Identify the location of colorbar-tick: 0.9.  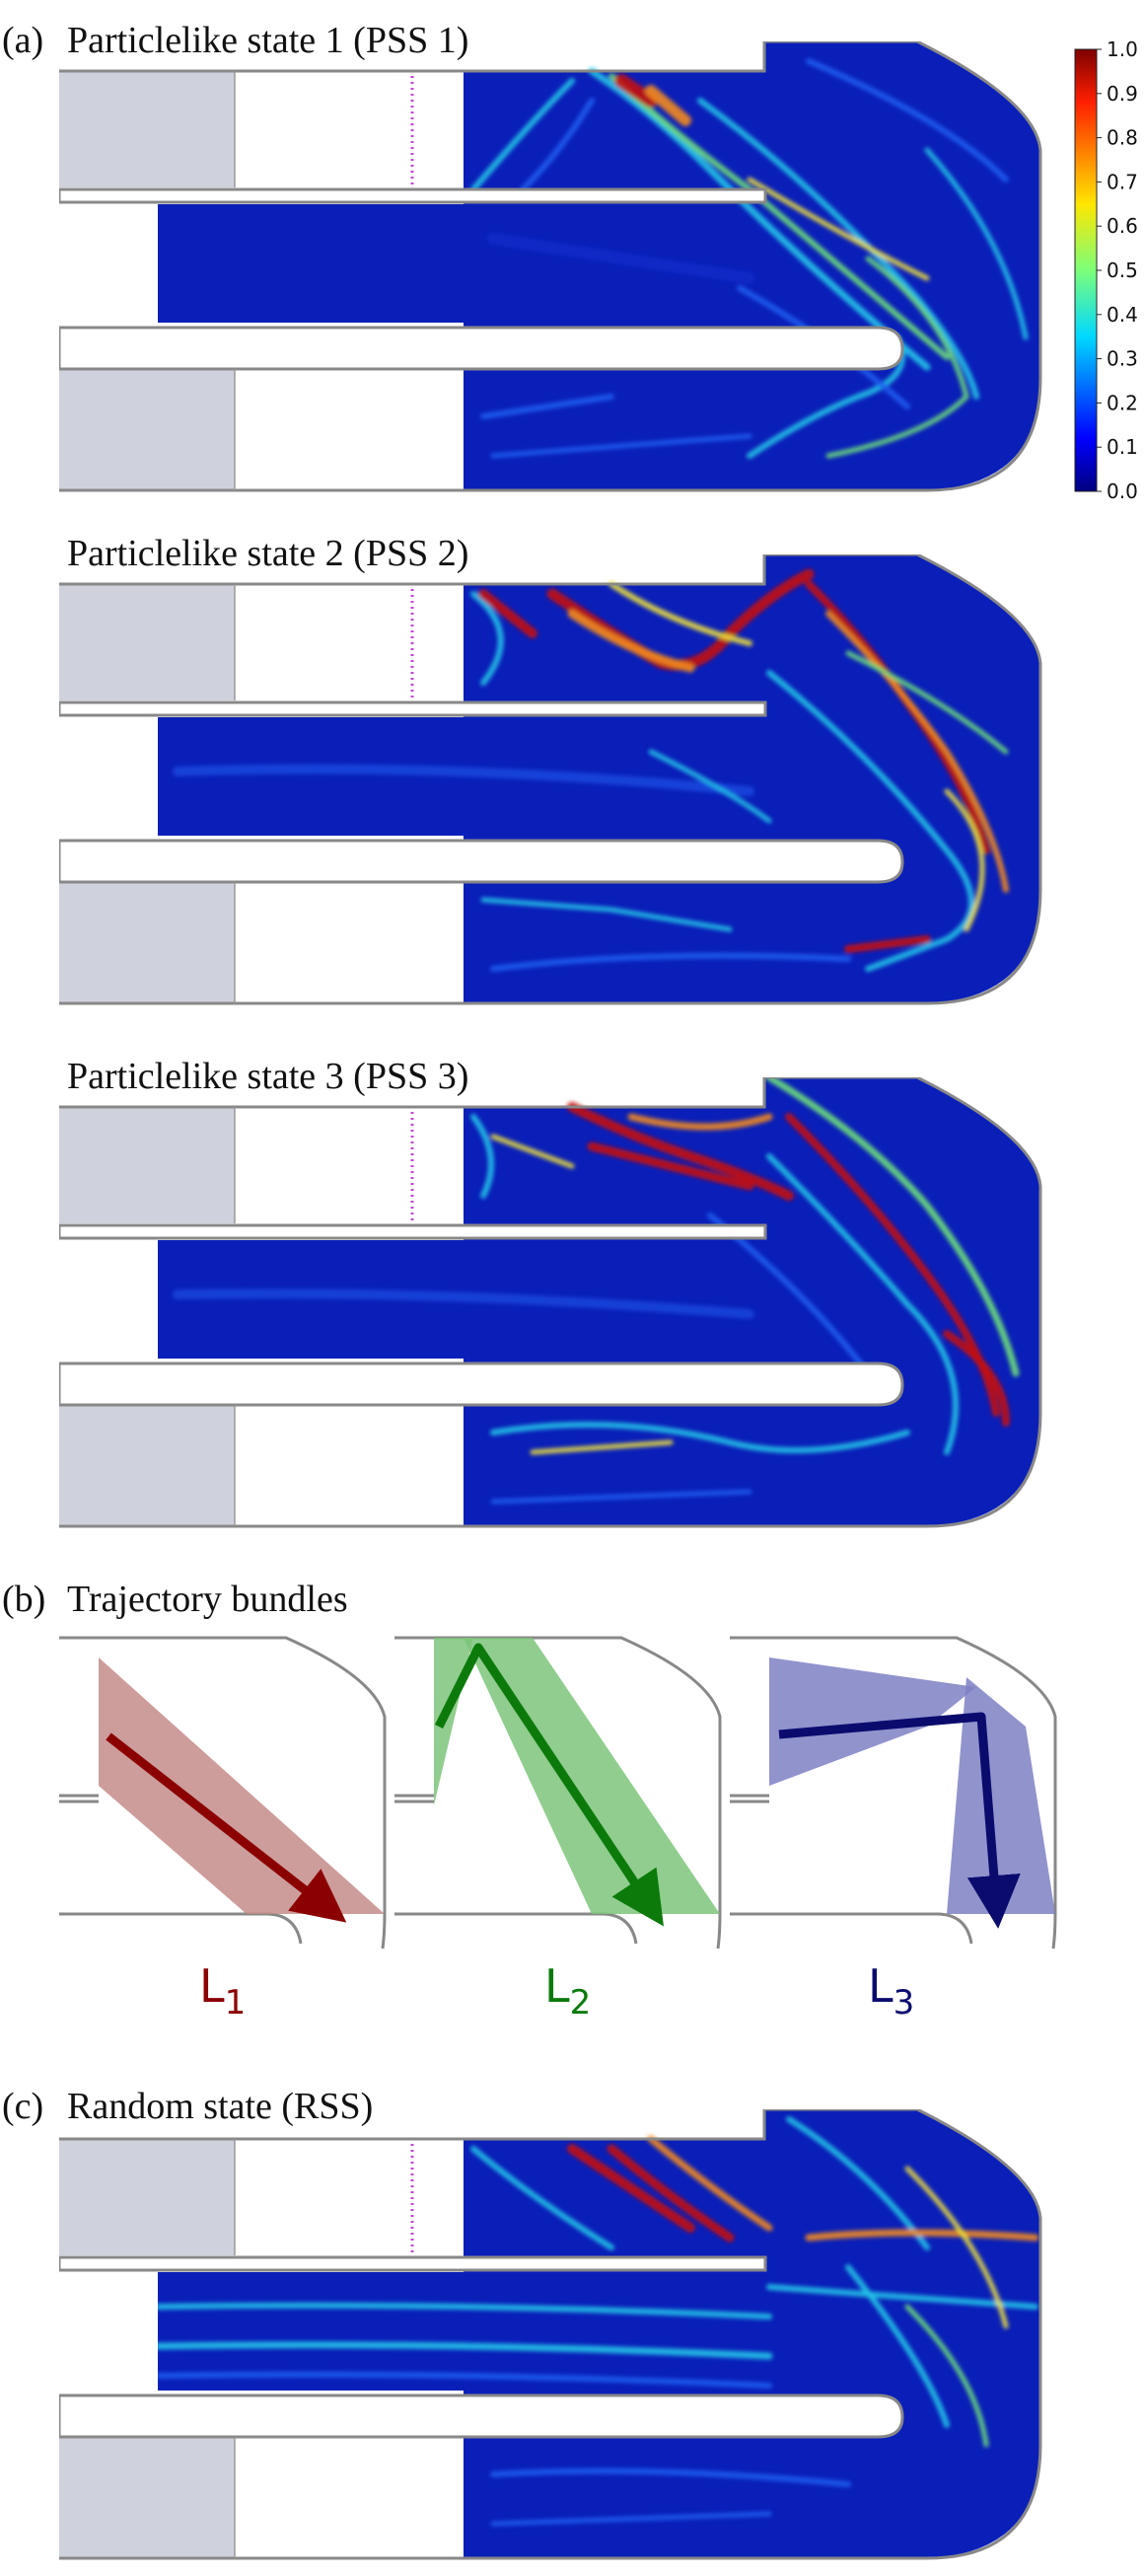
(1122, 94).